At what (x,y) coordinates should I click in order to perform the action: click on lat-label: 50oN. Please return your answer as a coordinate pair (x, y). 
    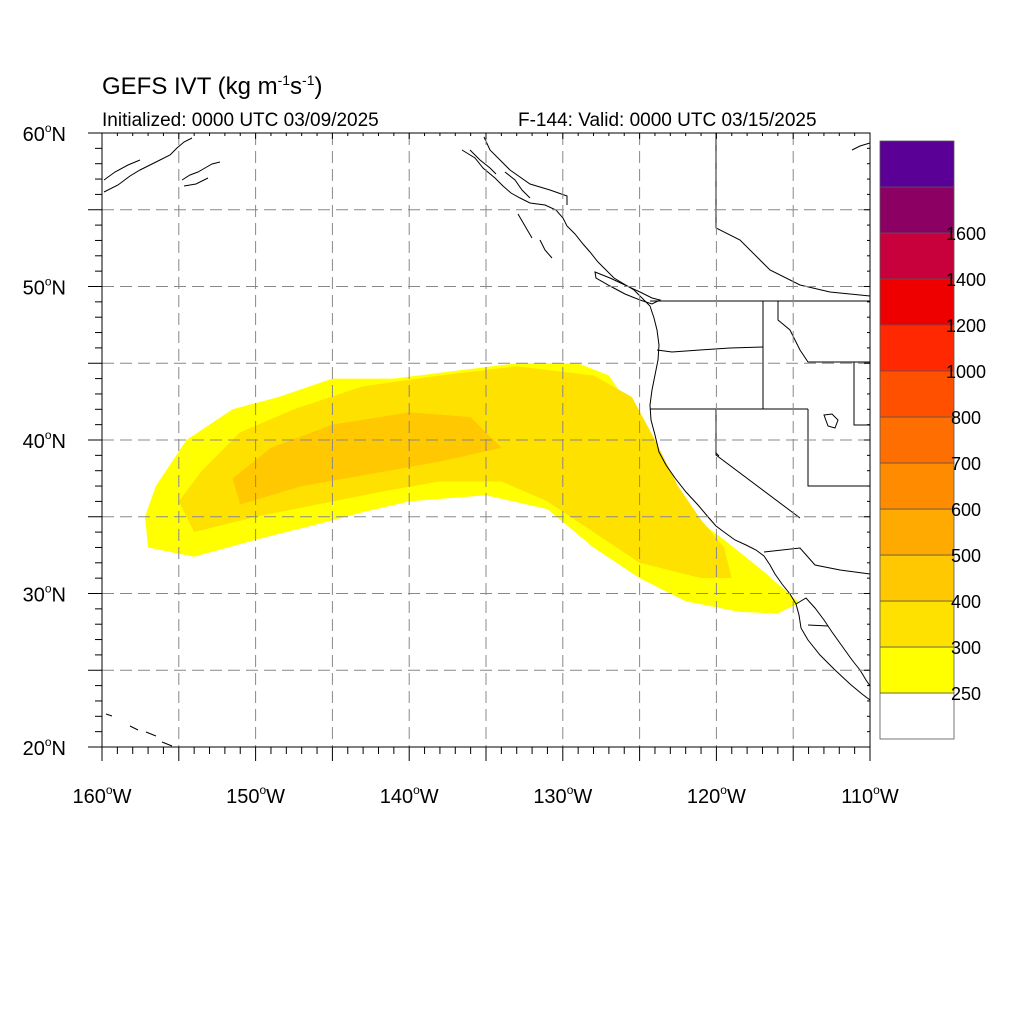
    Looking at the image, I should click on (44, 287).